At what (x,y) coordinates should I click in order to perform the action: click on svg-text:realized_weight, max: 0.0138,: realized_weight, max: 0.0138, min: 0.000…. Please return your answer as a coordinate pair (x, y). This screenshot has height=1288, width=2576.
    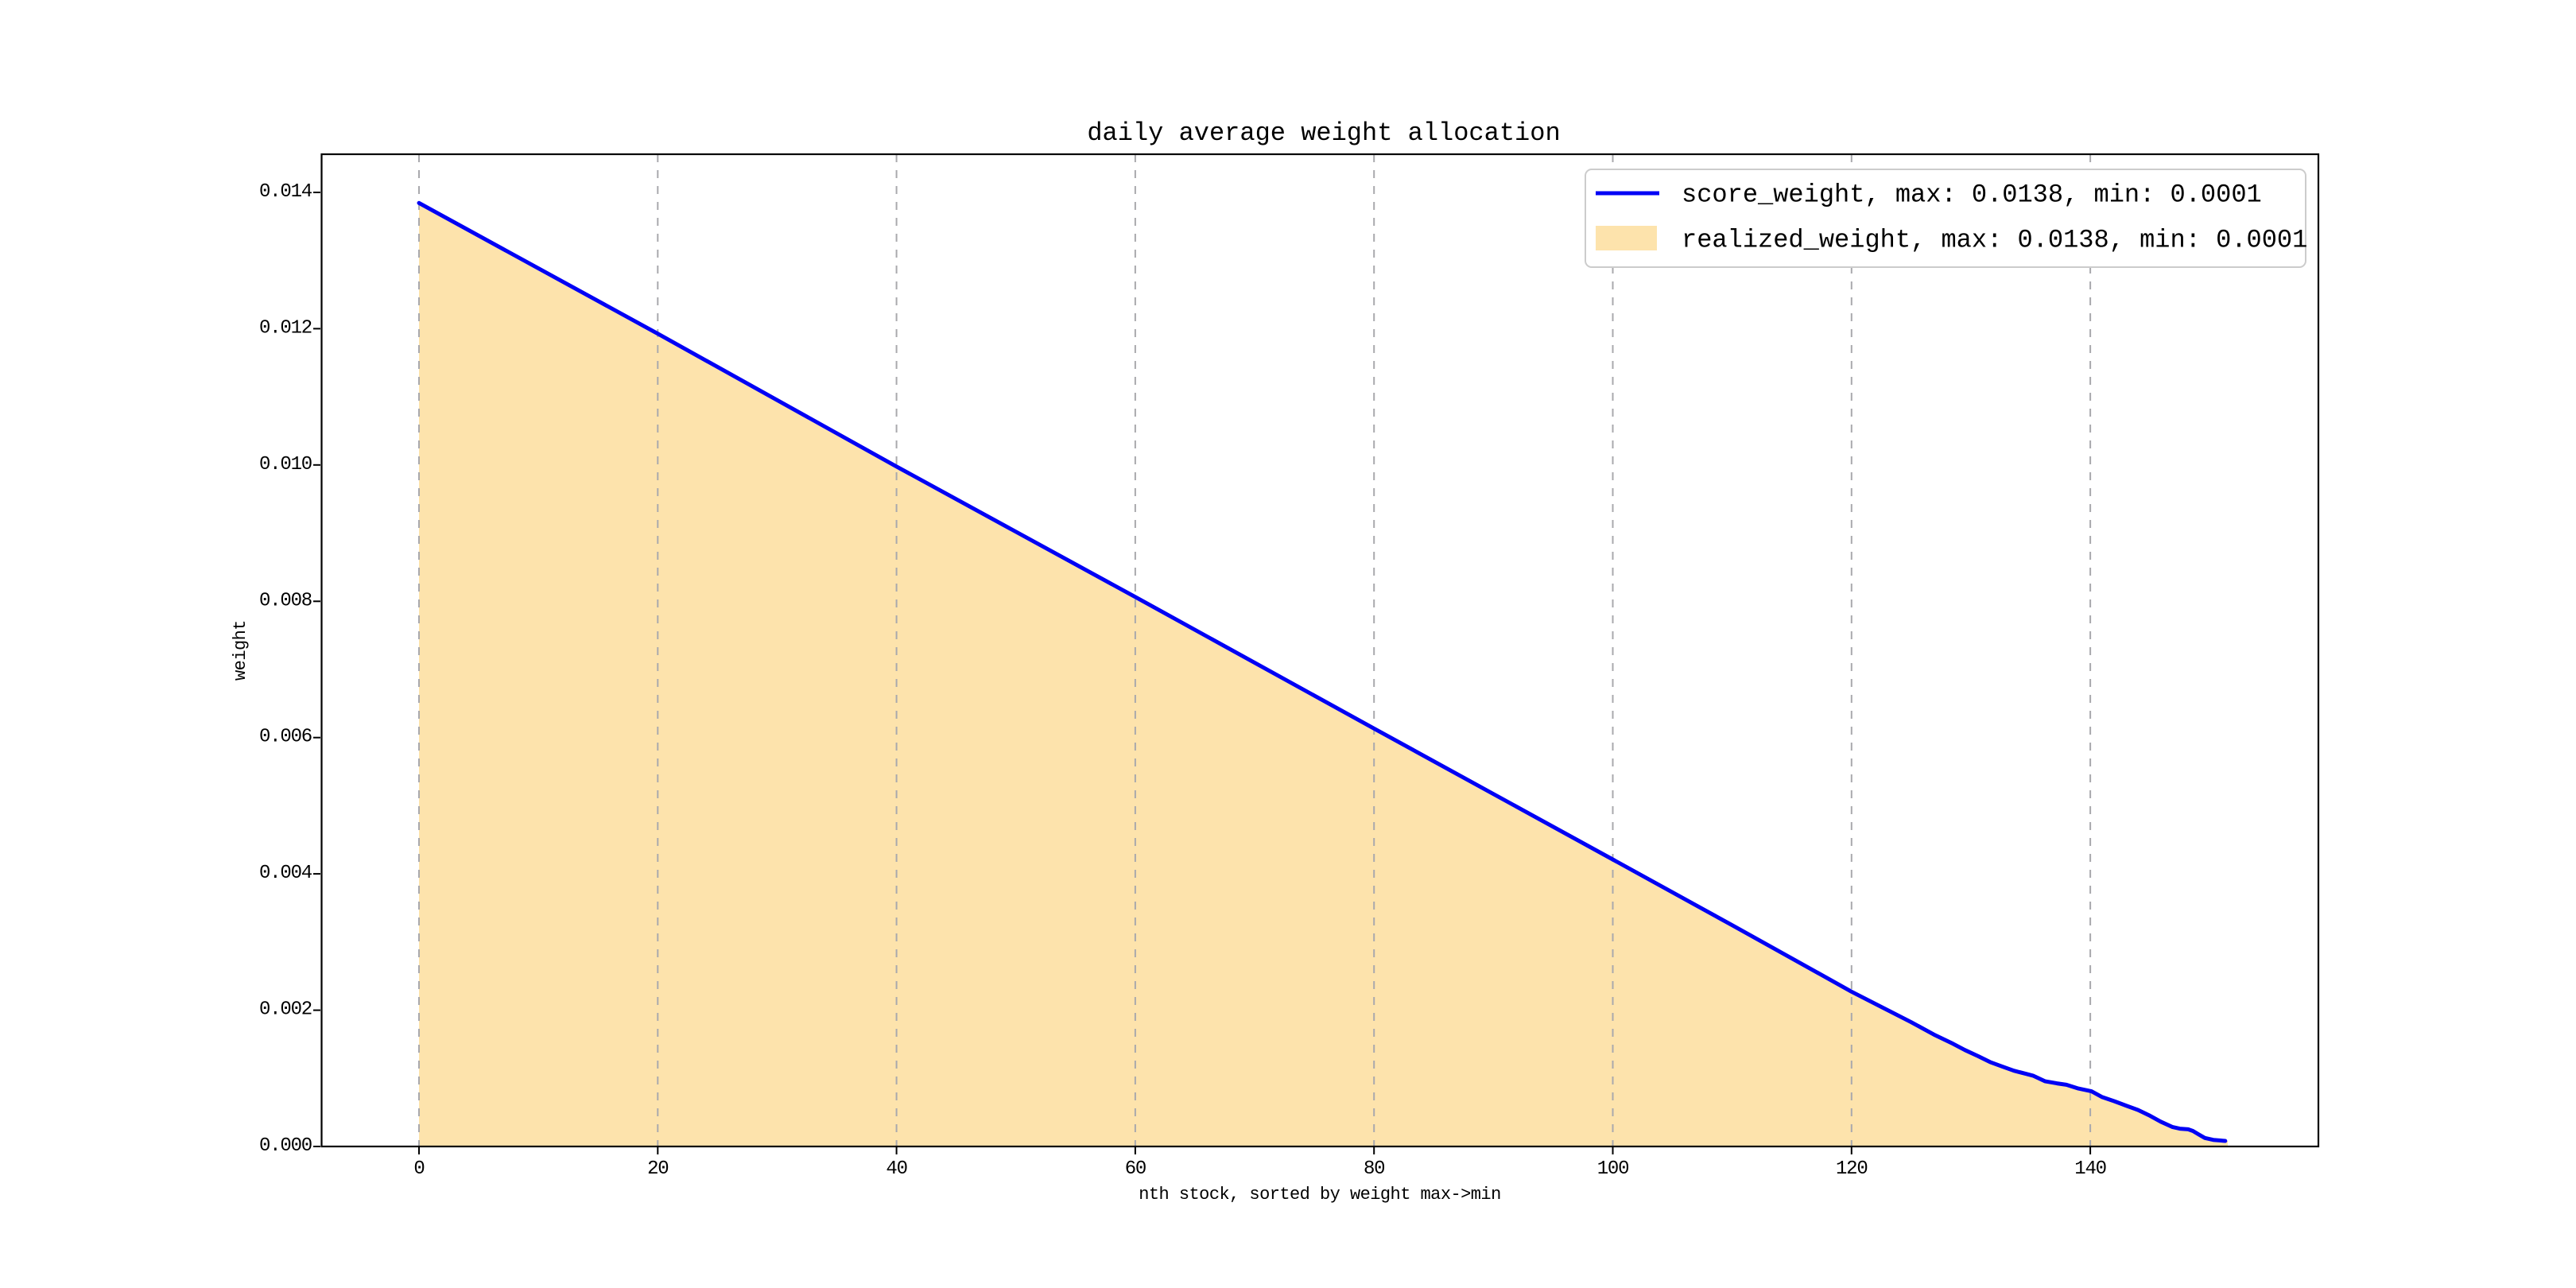
    Looking at the image, I should click on (1995, 241).